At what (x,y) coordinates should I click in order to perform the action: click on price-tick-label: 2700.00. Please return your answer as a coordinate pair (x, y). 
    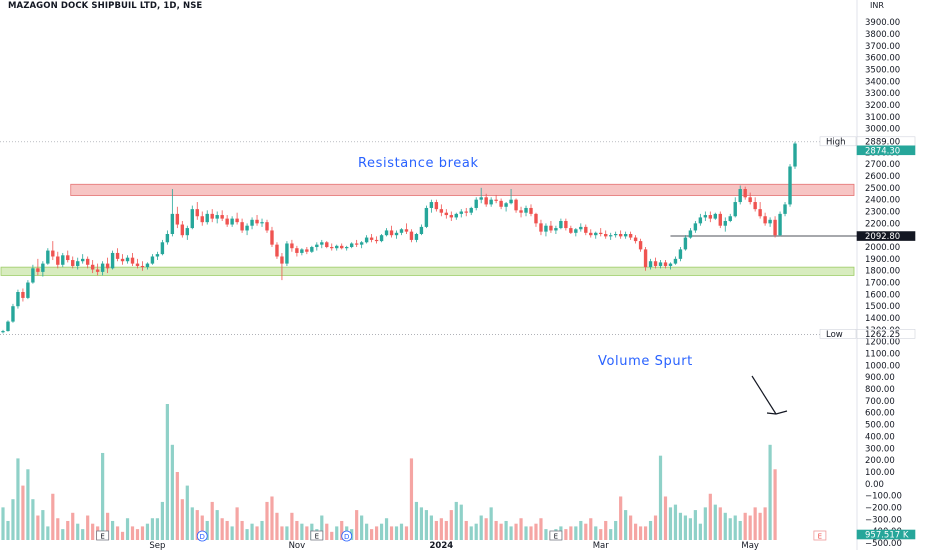
    Looking at the image, I should click on (882, 165).